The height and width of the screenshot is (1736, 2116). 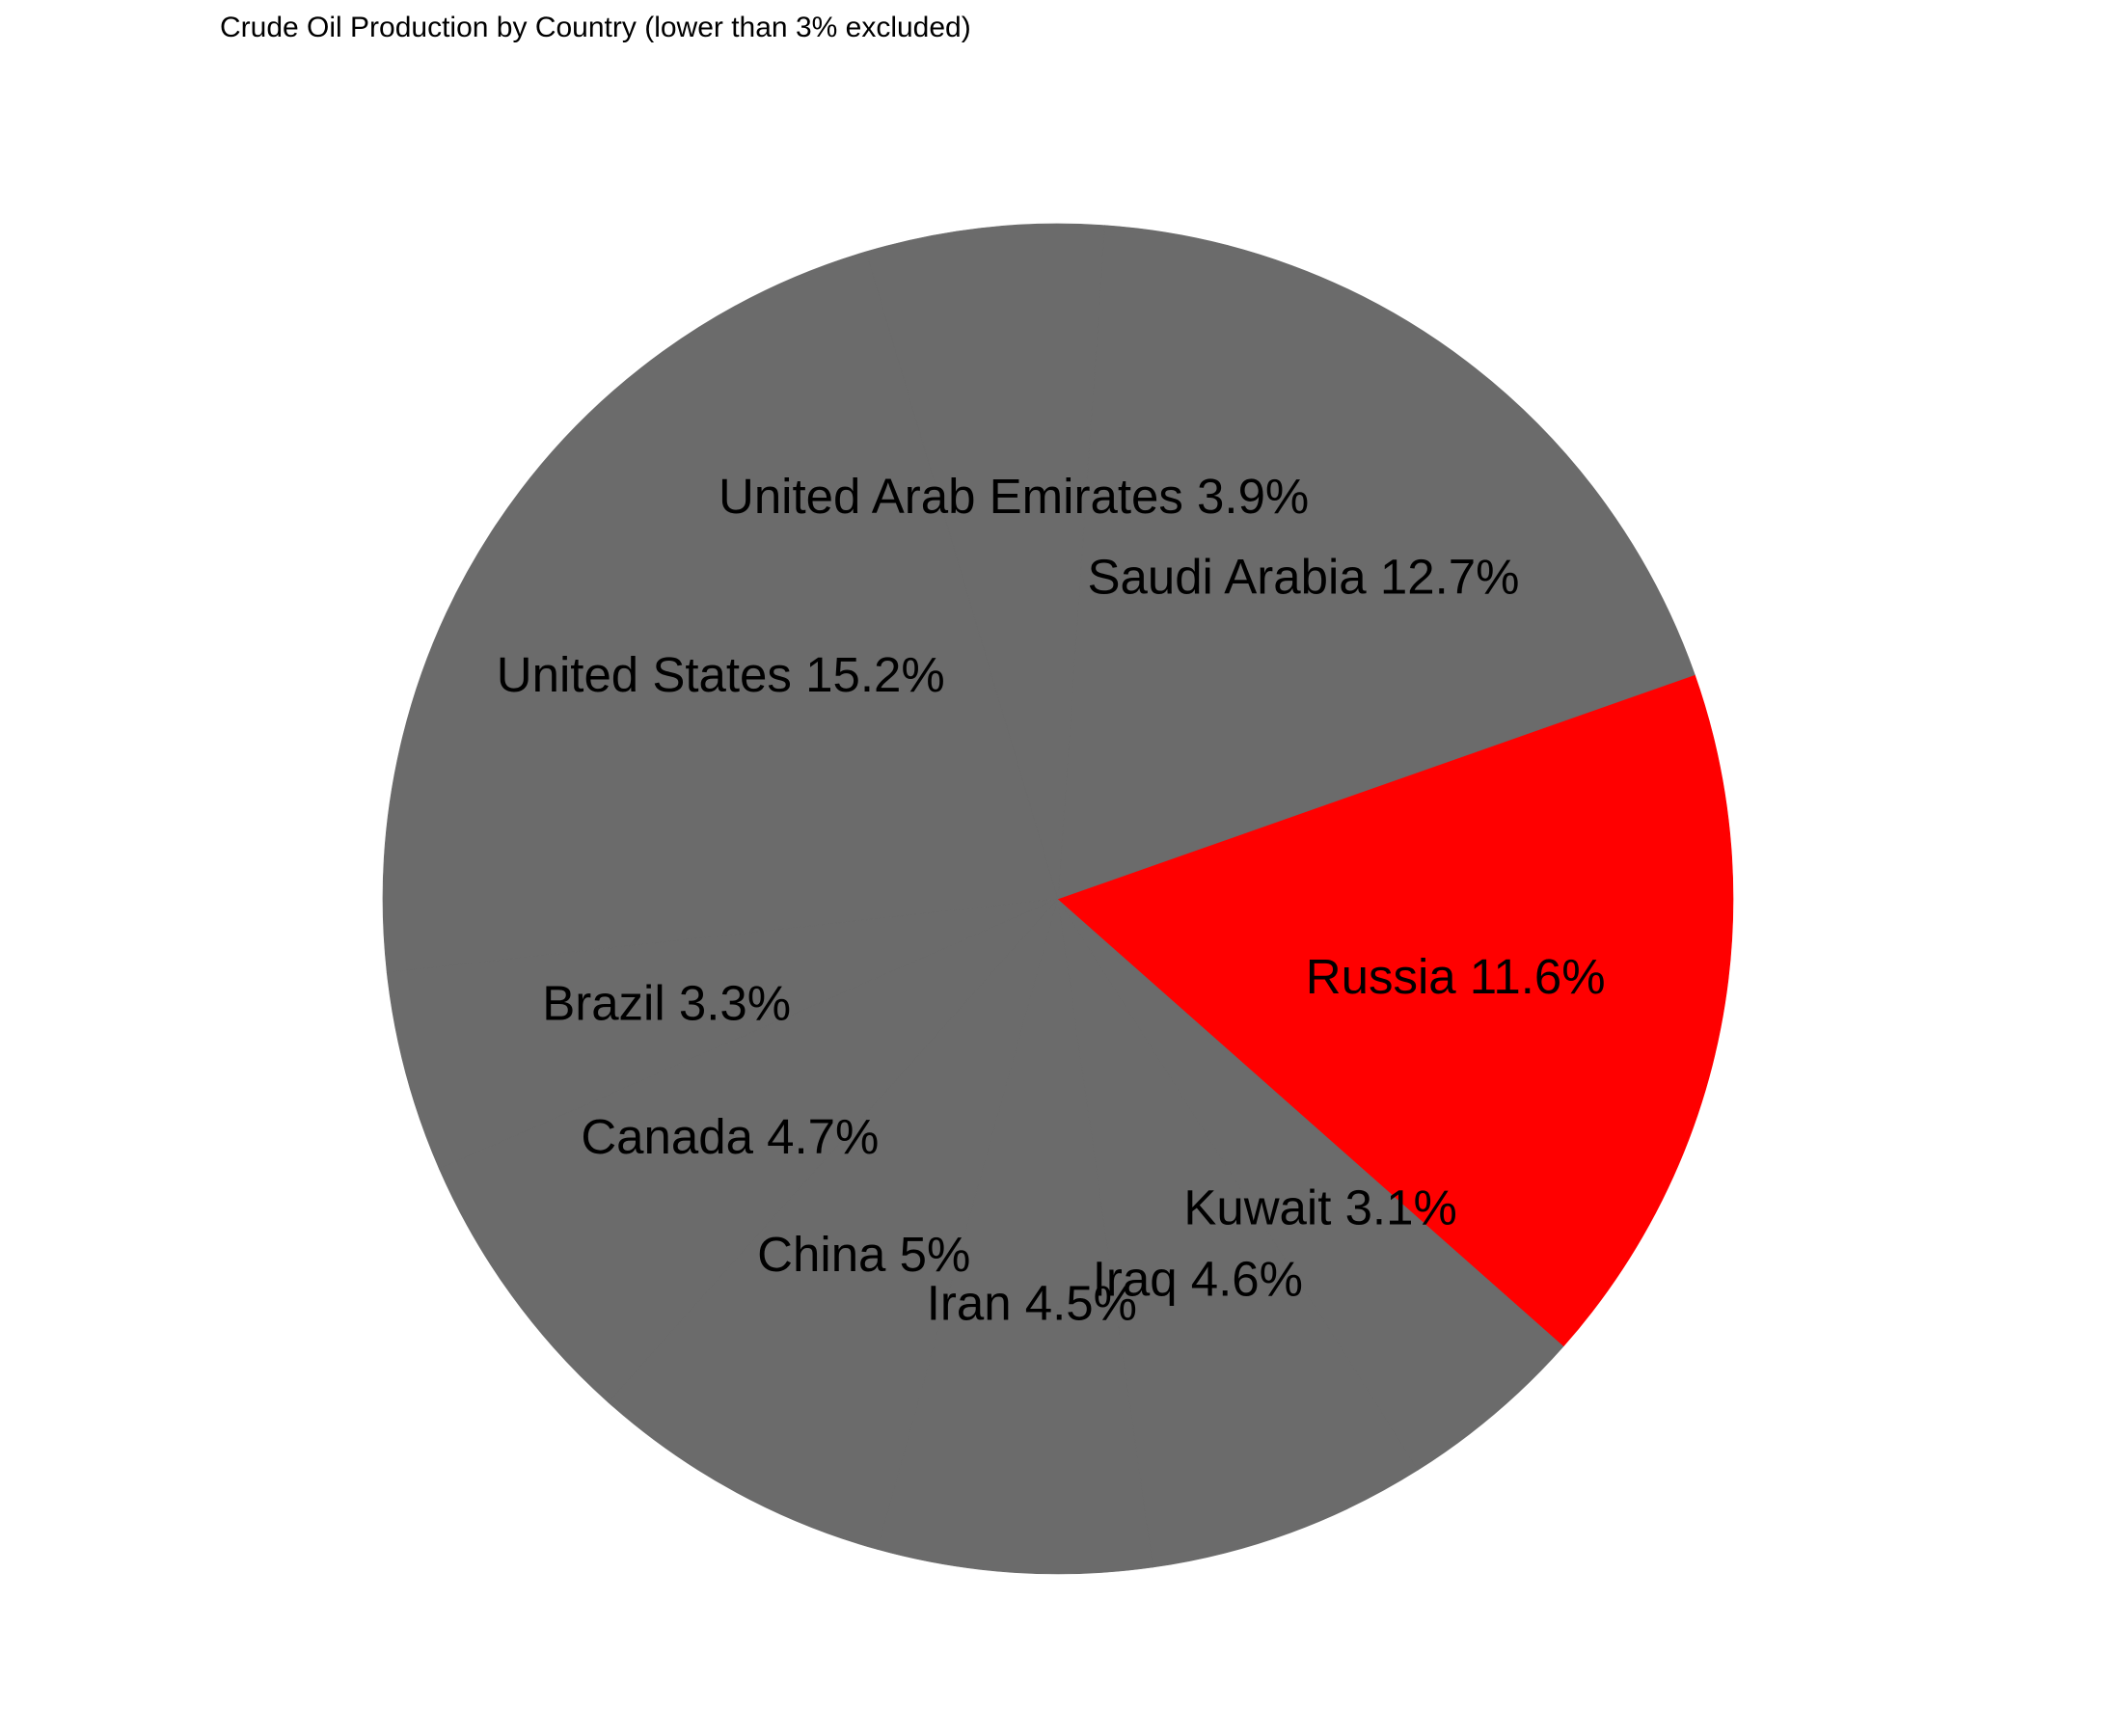 I want to click on pie-slice-united-arab-emirates, so click(x=985, y=561).